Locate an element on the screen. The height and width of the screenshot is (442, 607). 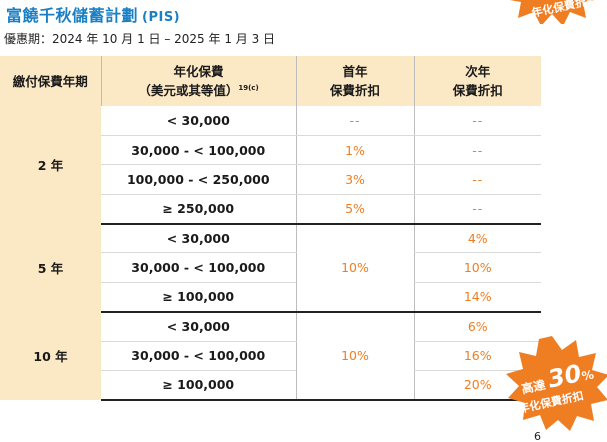
discount-badge: 高達 30% 年化保費折扣 is located at coordinates (554, 383).